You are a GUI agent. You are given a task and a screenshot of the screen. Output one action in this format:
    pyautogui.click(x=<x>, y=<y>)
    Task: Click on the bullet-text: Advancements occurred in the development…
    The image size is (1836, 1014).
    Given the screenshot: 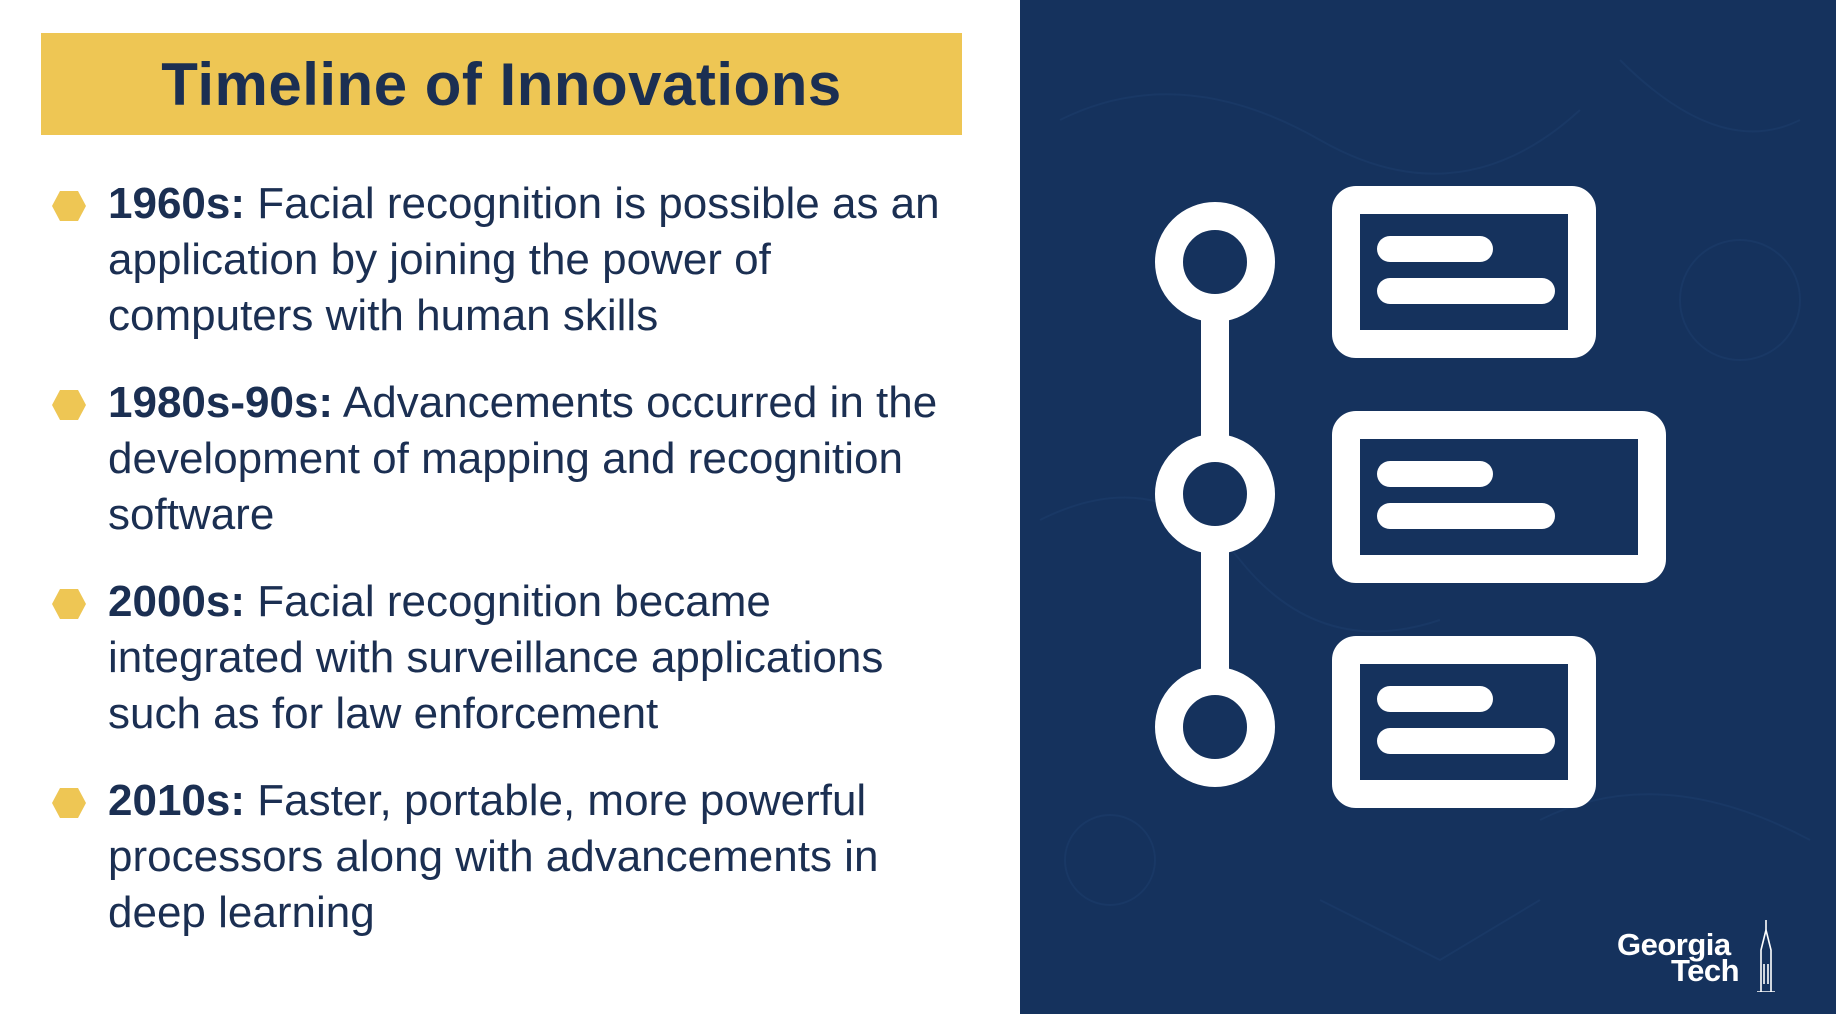 What is the action you would take?
    pyautogui.click(x=523, y=458)
    